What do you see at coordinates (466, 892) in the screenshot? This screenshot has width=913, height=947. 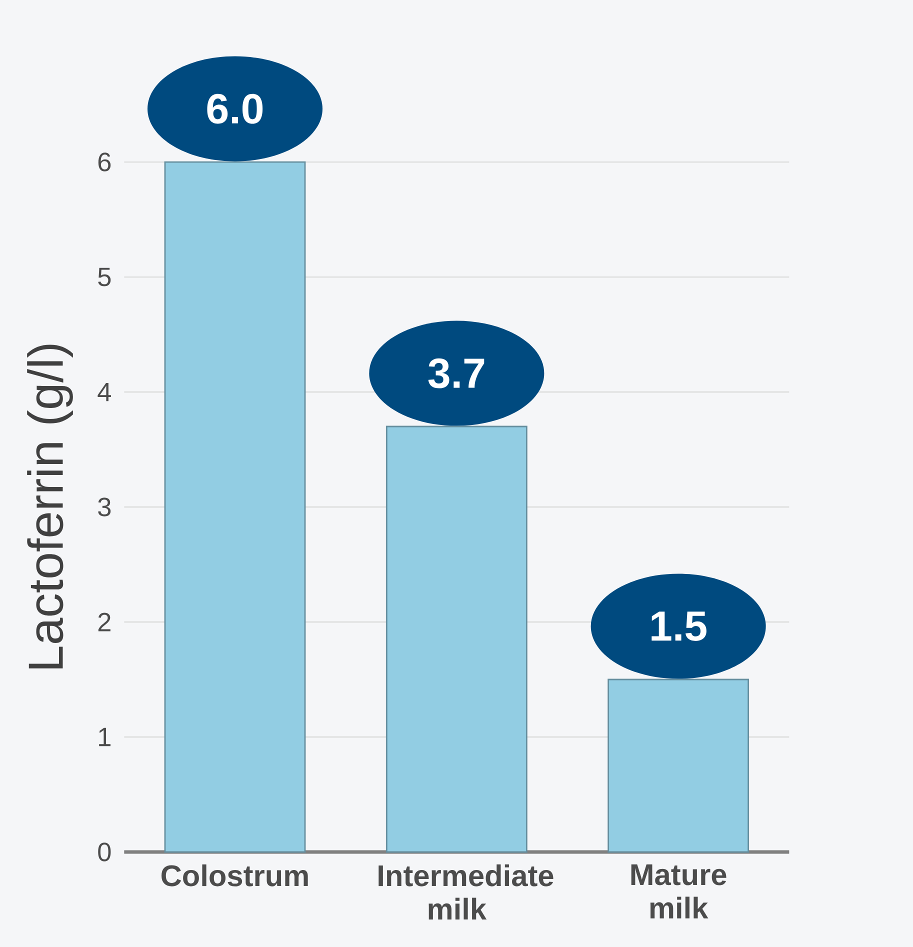 I see `x-tick-label: Intermediate milk` at bounding box center [466, 892].